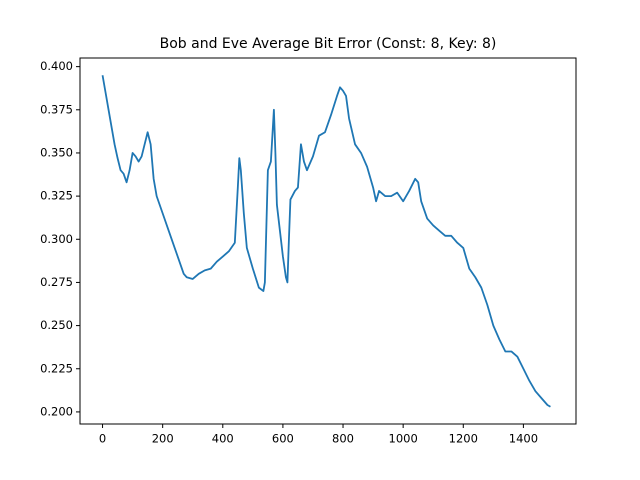 The image size is (640, 480). Describe the element at coordinates (56, 66) in the screenshot. I see `y-tick-label: 0.400` at that location.